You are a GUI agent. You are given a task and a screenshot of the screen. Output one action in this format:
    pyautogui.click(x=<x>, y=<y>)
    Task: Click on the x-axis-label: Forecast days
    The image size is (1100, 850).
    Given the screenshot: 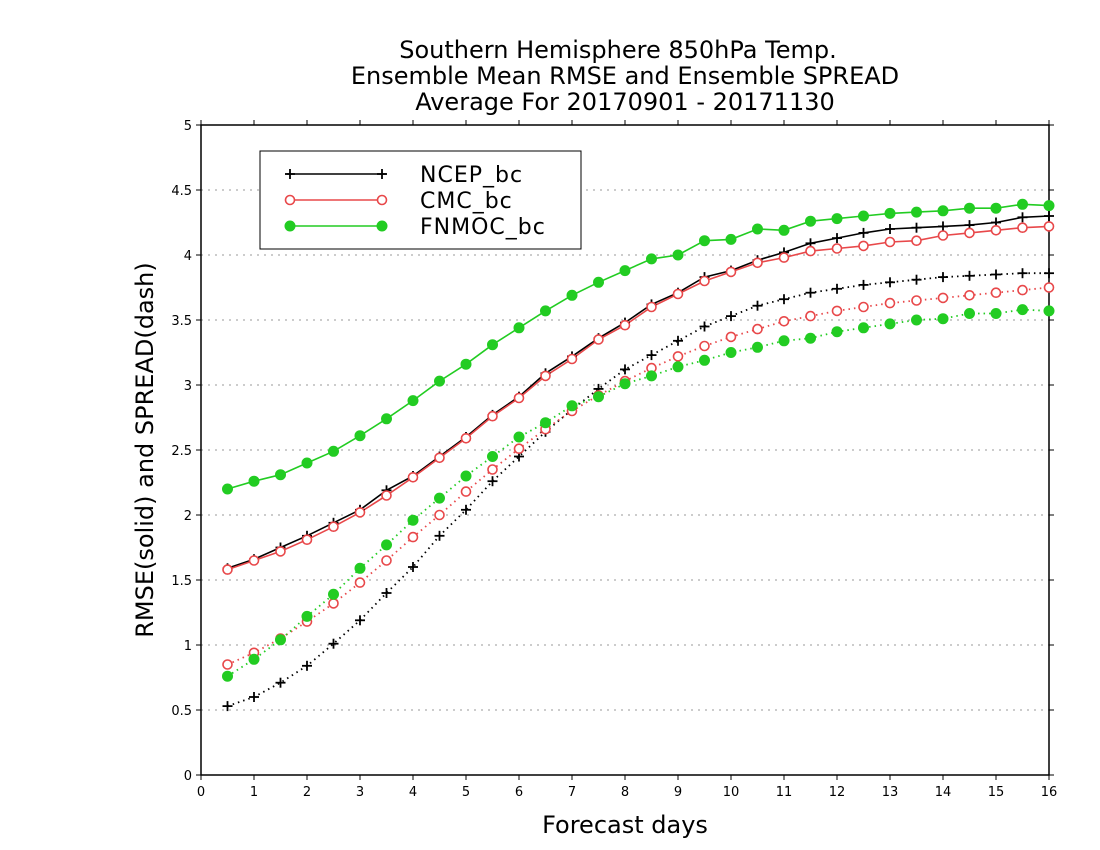 What is the action you would take?
    pyautogui.click(x=625, y=825)
    